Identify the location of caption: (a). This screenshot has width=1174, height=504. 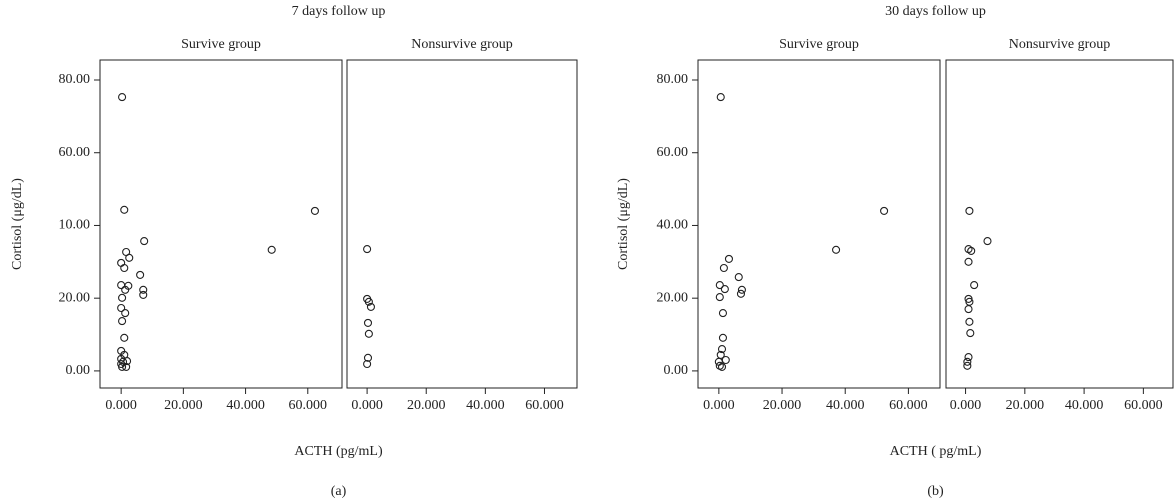
(339, 491).